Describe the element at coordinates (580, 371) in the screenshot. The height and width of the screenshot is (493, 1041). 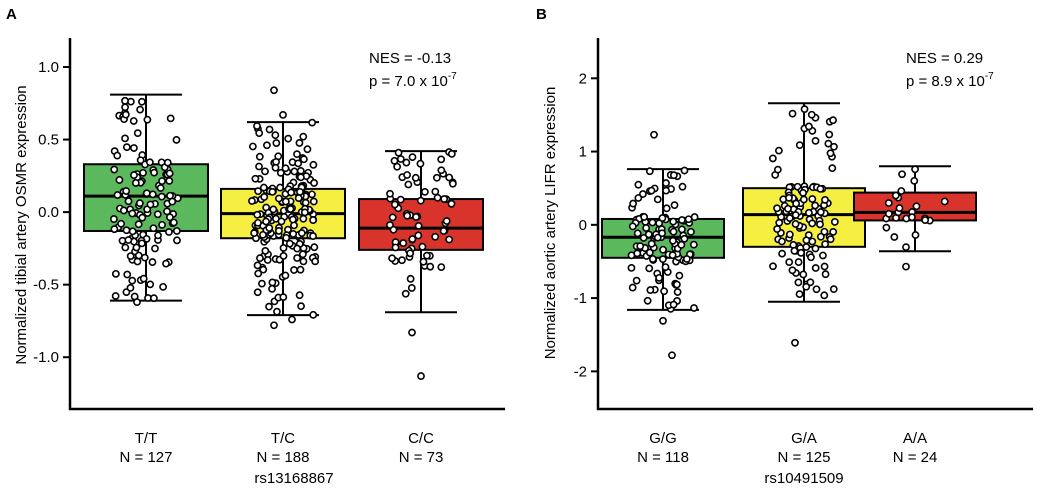
I see `panel-b-y-tick-label: -2` at that location.